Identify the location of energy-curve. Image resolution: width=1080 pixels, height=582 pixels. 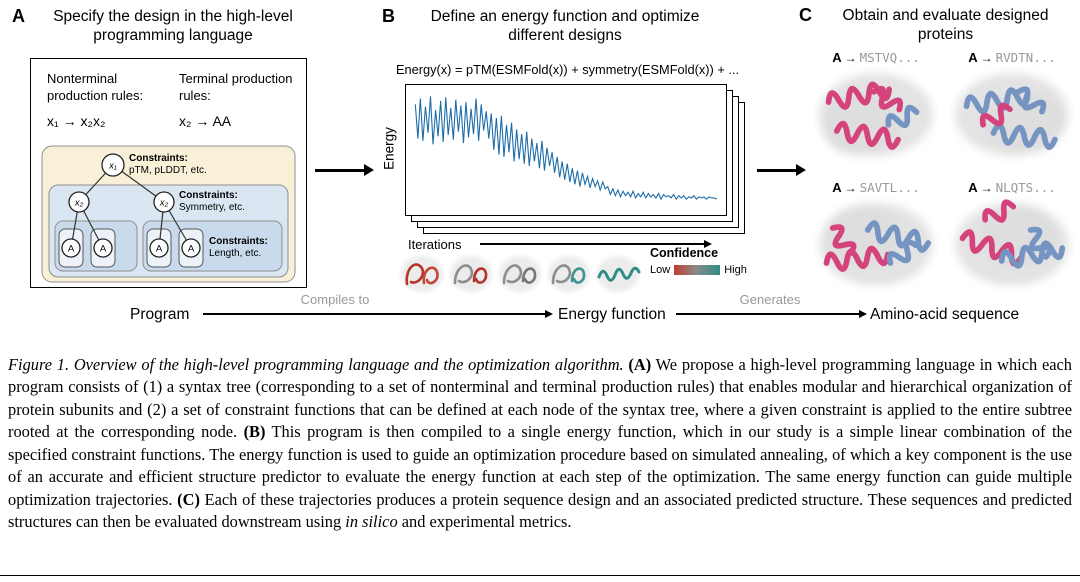
(565, 148).